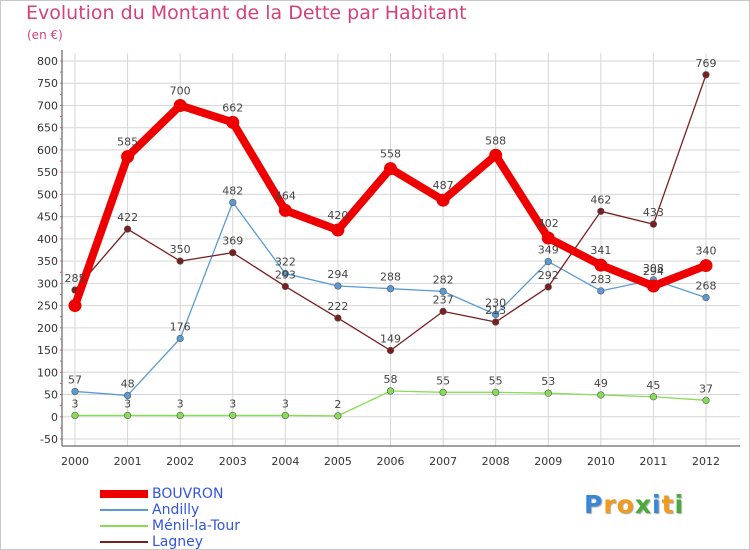 This screenshot has height=550, width=750. Describe the element at coordinates (233, 461) in the screenshot. I see `x-tick-label: 2003` at that location.